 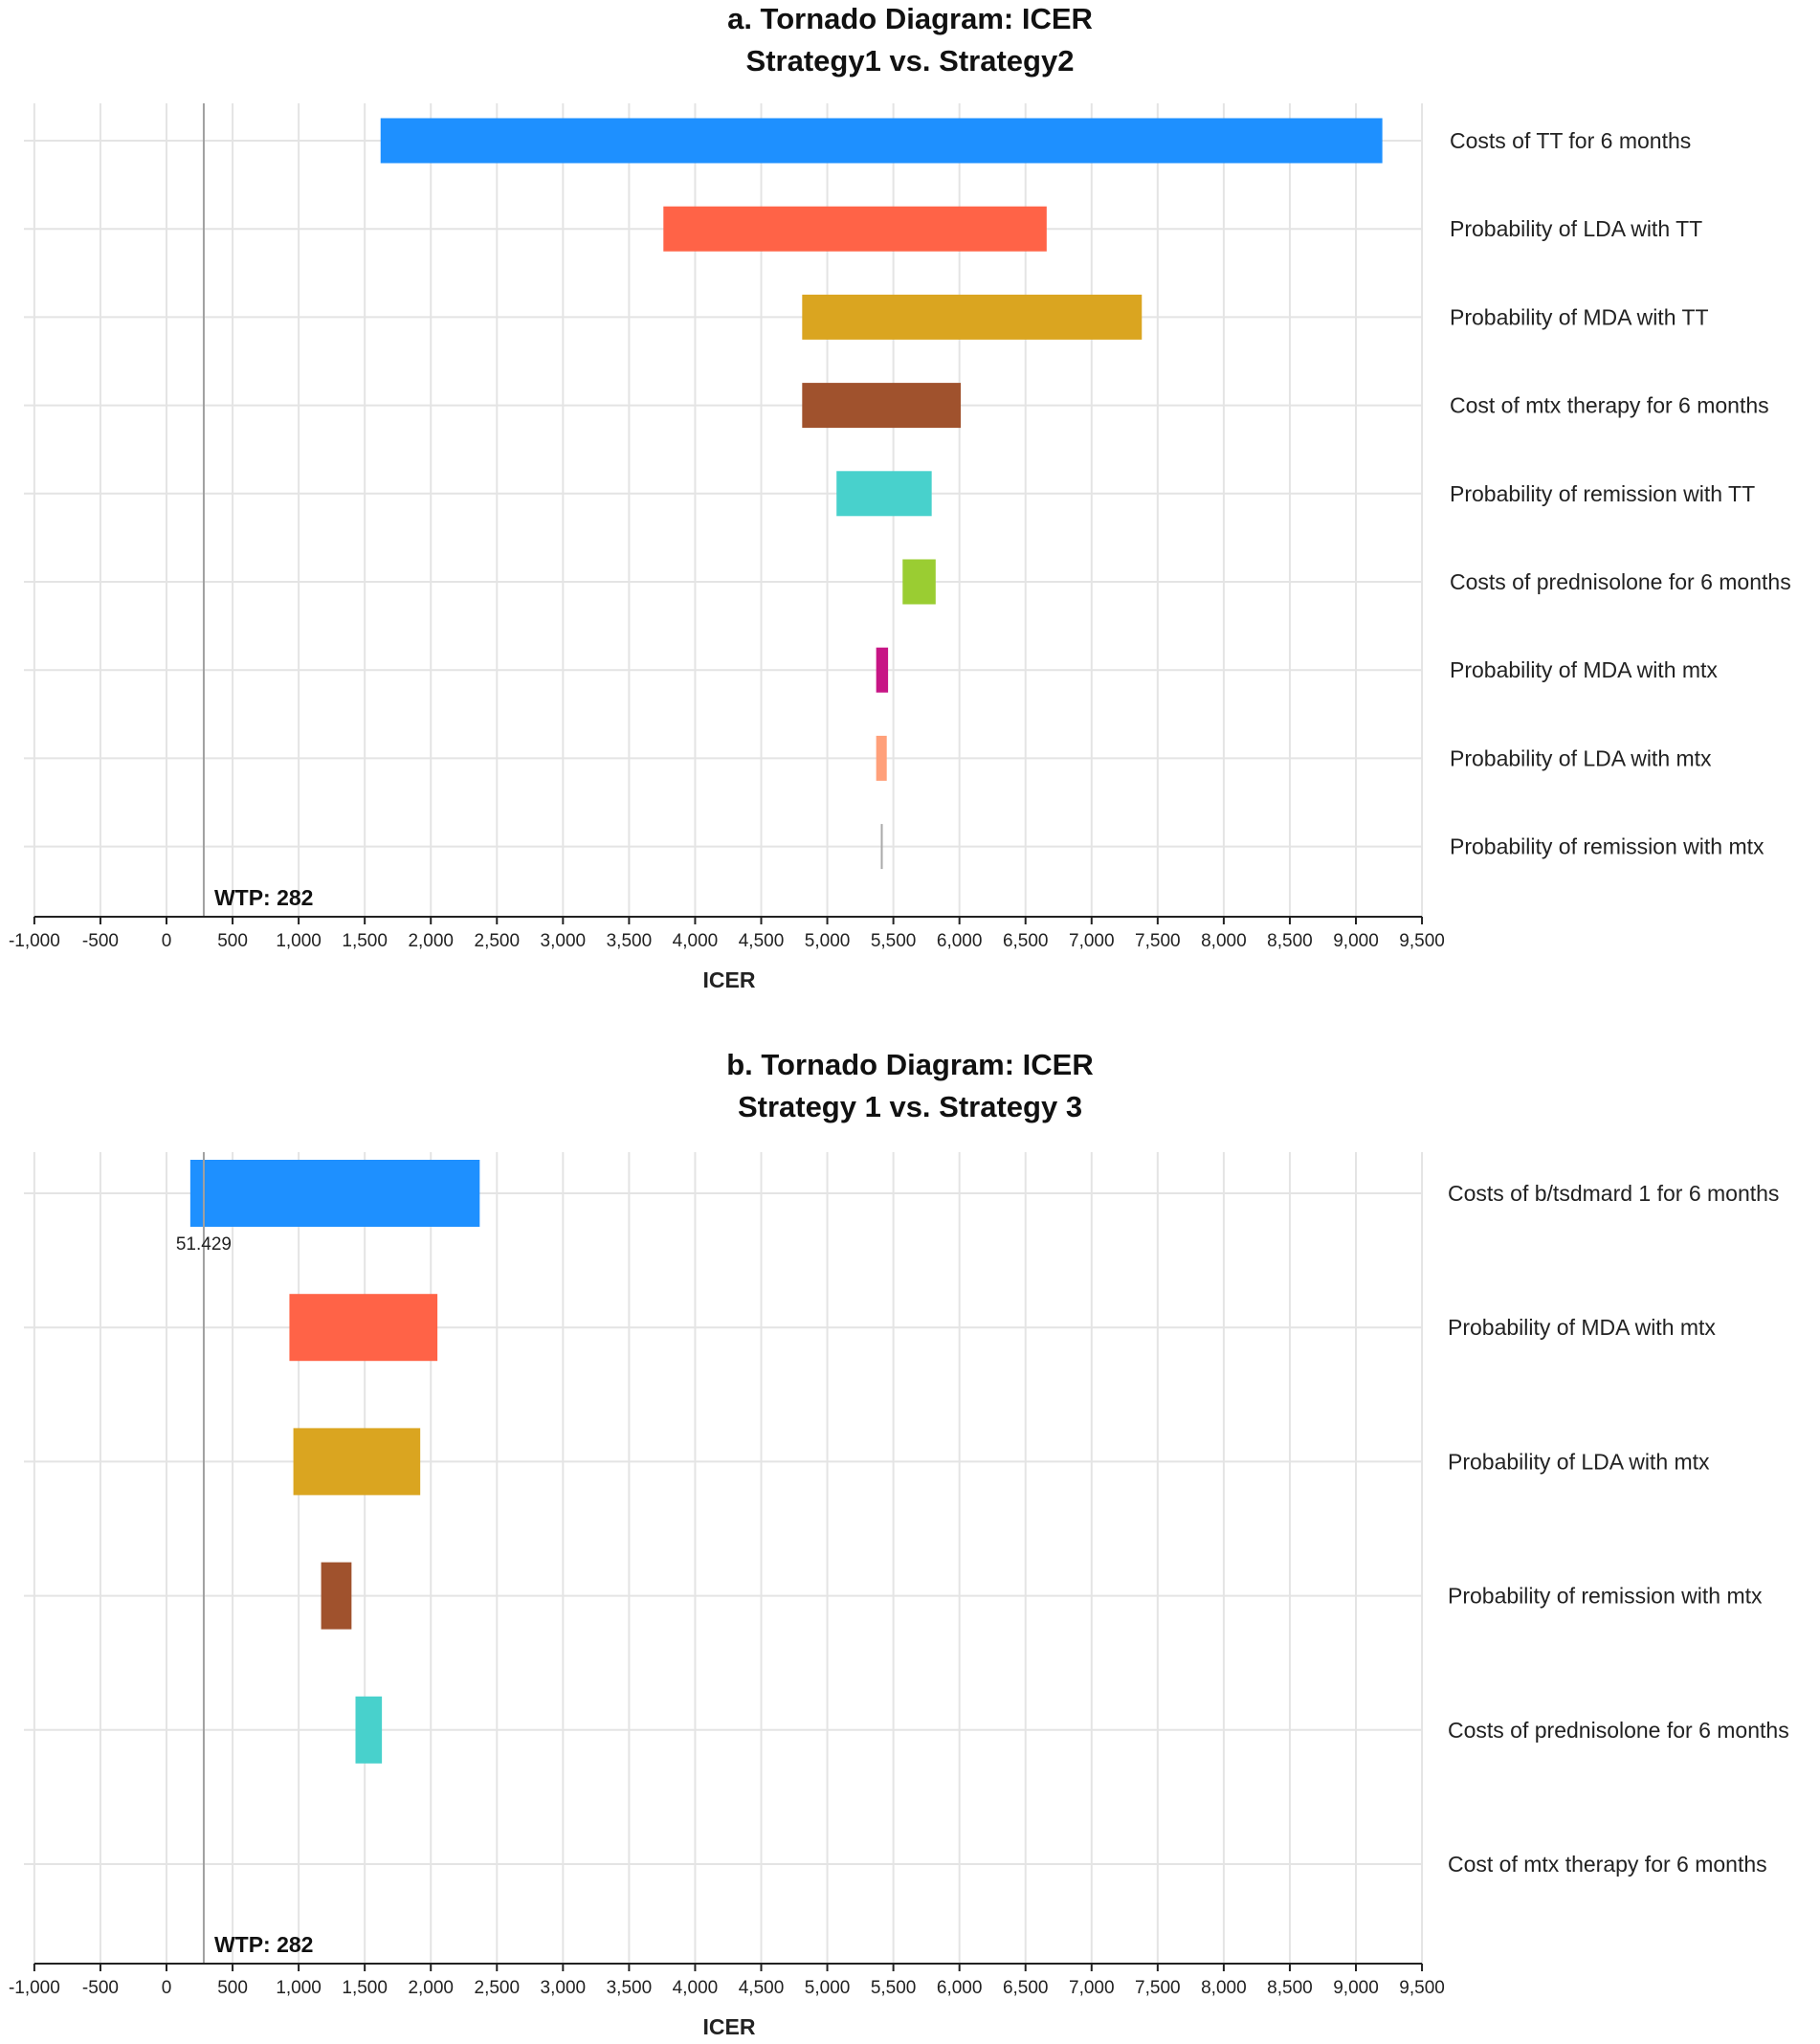 I want to click on chart-title-line-1: b. Tornado Diagram: ICER, so click(x=910, y=1065).